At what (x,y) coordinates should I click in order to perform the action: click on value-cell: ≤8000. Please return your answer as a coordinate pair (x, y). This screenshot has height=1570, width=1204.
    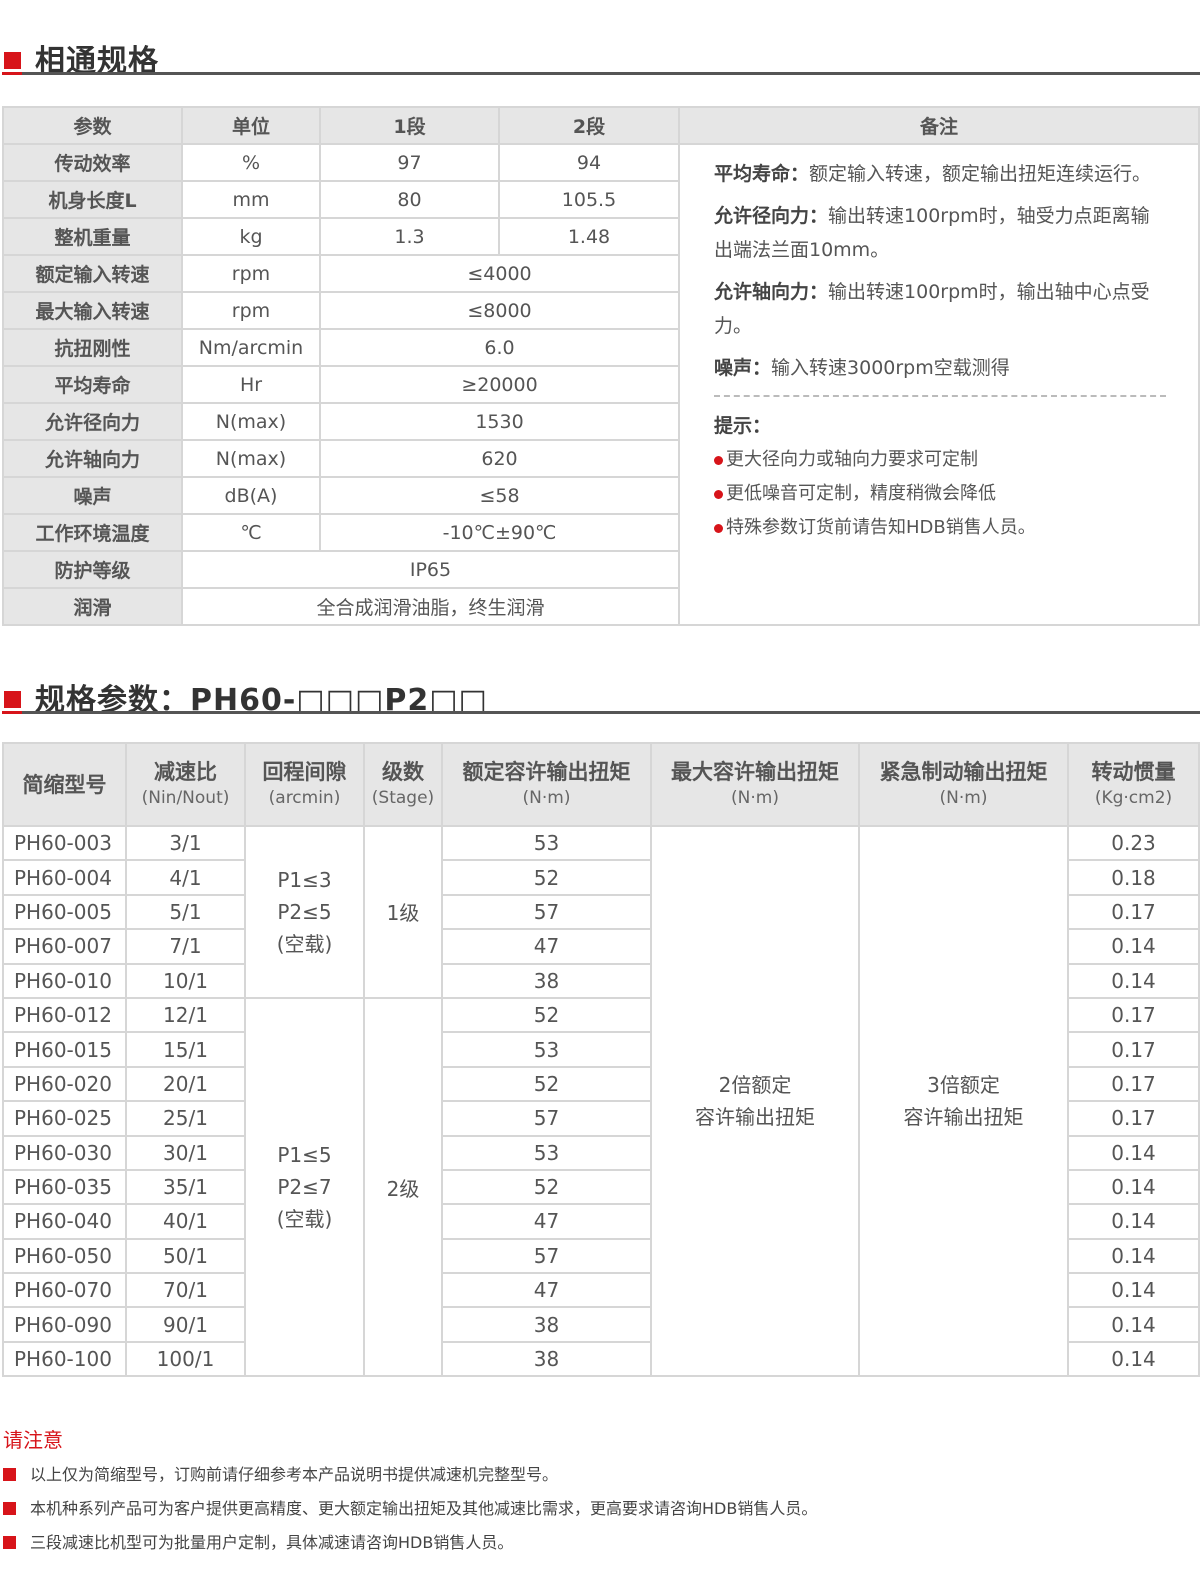
    Looking at the image, I should click on (499, 310).